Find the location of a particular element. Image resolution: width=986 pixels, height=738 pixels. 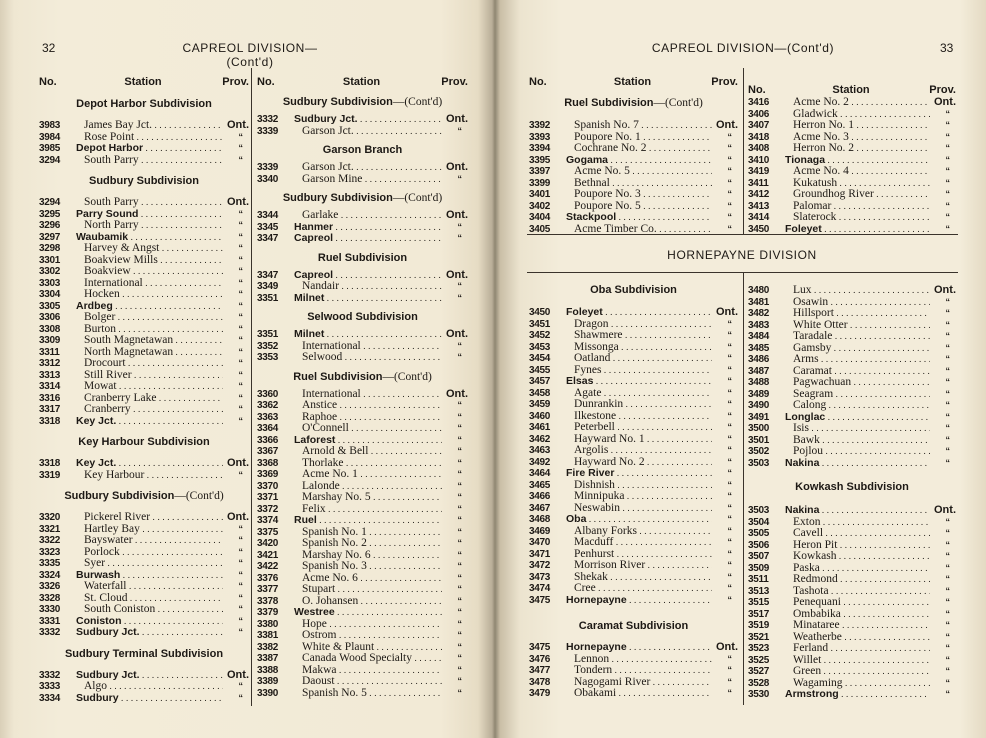

continued-label: —(Cont'd) is located at coordinates (417, 198).